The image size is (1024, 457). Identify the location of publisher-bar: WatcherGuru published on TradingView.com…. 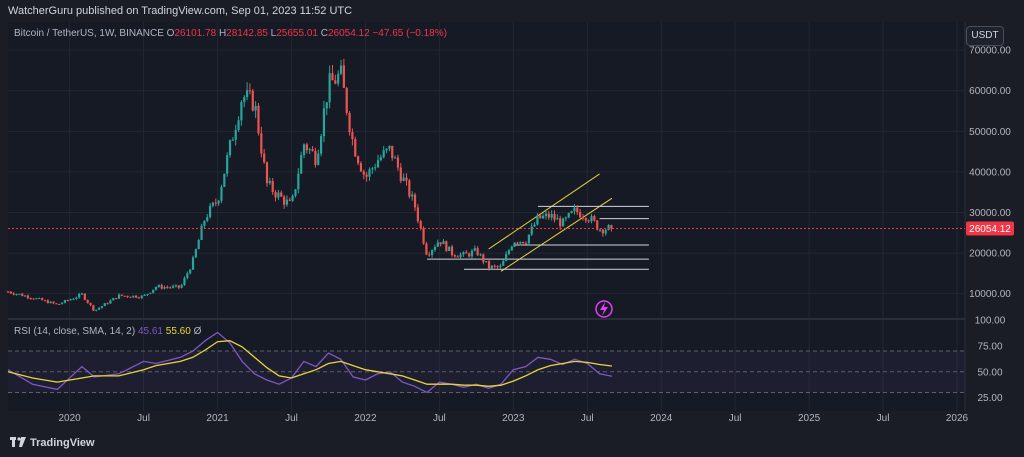
(512, 11).